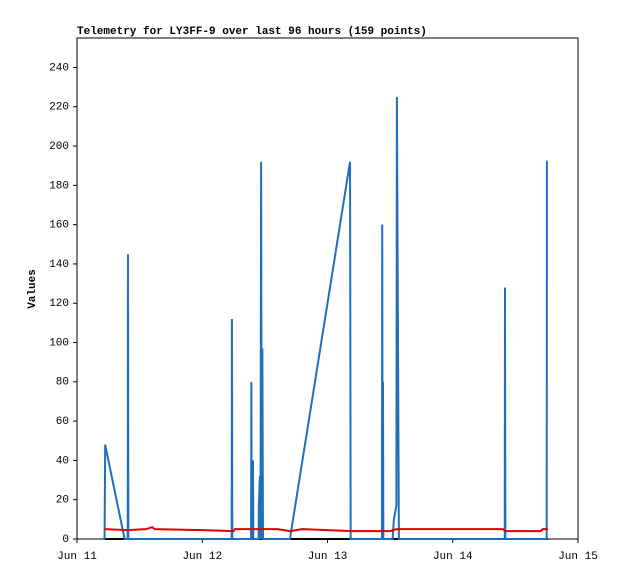  Describe the element at coordinates (578, 557) in the screenshot. I see `x-tick-label: Jun 15` at that location.